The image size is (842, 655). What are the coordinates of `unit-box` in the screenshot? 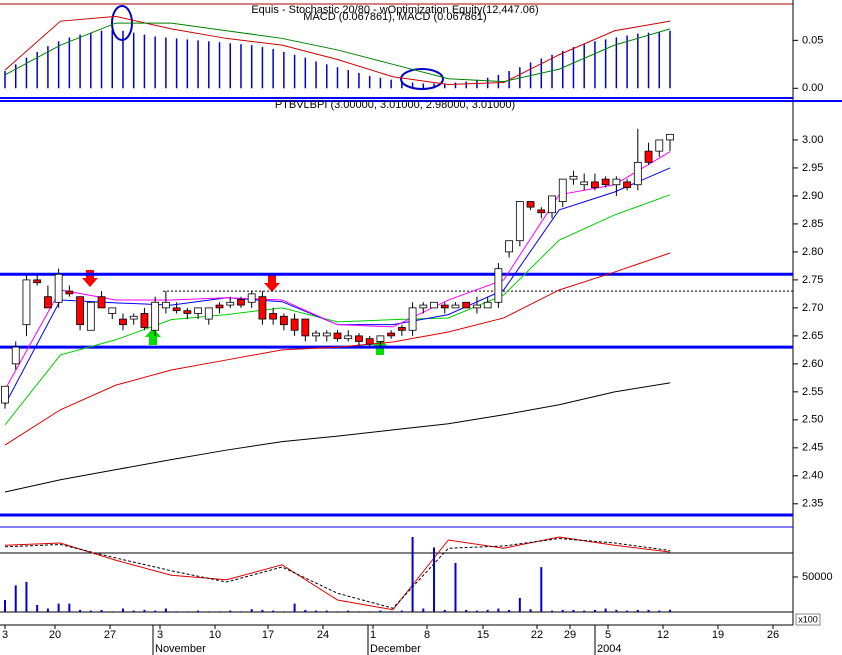 It's located at (808, 619).